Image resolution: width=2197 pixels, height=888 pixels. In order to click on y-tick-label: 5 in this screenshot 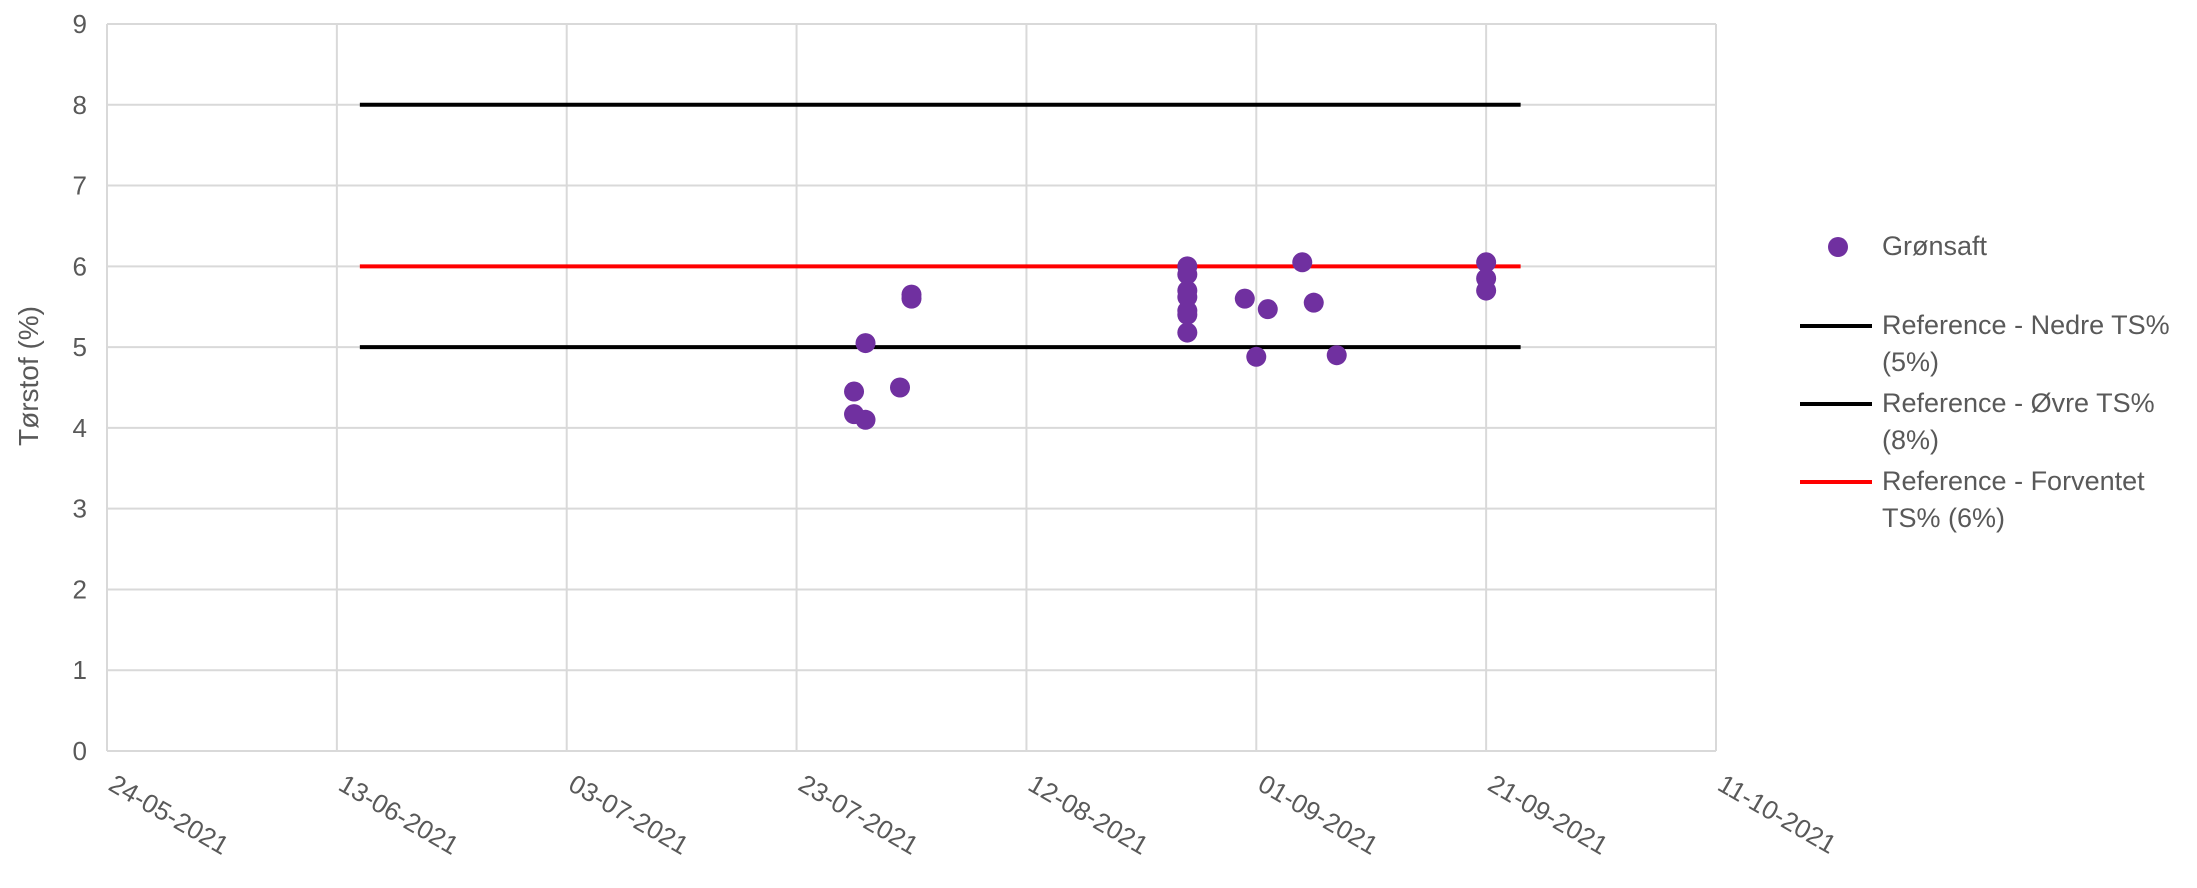, I will do `click(80, 347)`.